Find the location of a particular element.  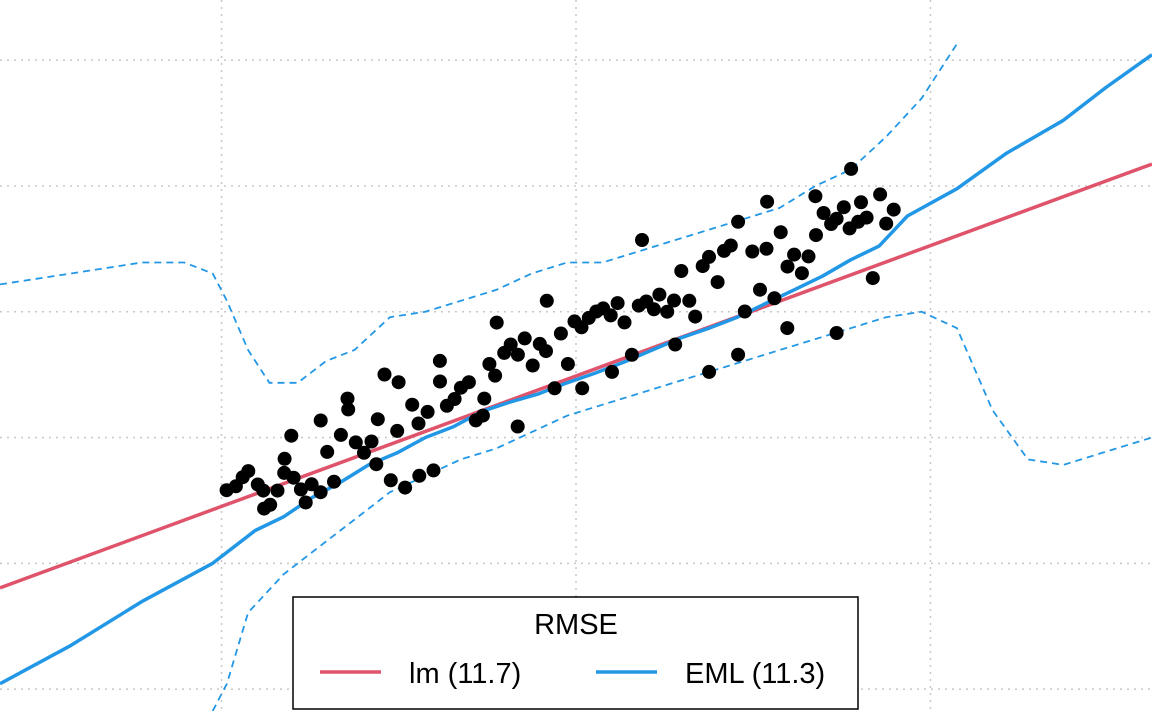

legend-label-eml: EML (11.3) is located at coordinates (755, 674).